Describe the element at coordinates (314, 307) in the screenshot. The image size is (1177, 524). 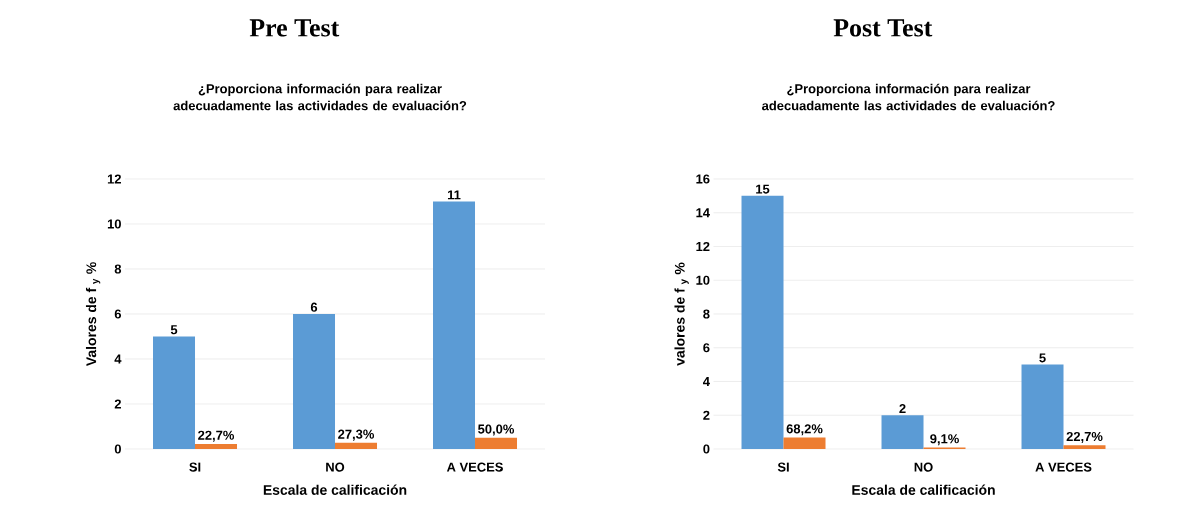
I see `data-label: 6` at that location.